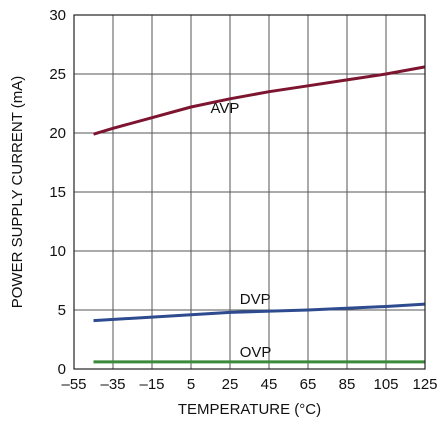  Describe the element at coordinates (225, 108) in the screenshot. I see `series-label-avp: AVP` at that location.